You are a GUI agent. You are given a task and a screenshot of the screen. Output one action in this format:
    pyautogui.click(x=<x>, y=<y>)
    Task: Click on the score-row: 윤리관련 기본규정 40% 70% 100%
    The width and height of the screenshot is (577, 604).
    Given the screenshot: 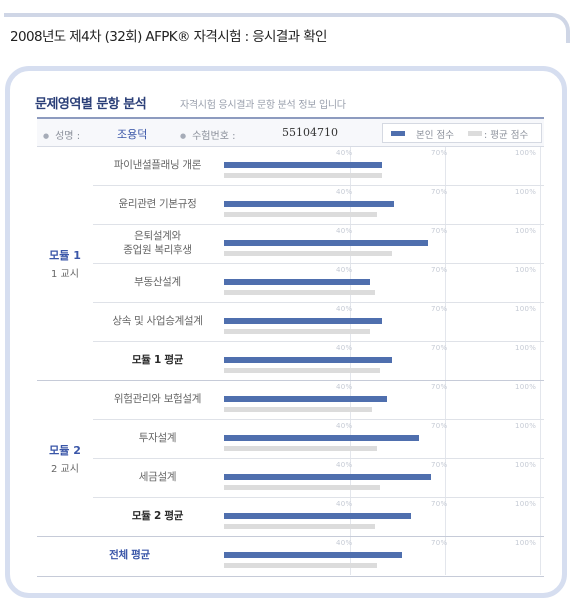 What is the action you would take?
    pyautogui.click(x=318, y=205)
    